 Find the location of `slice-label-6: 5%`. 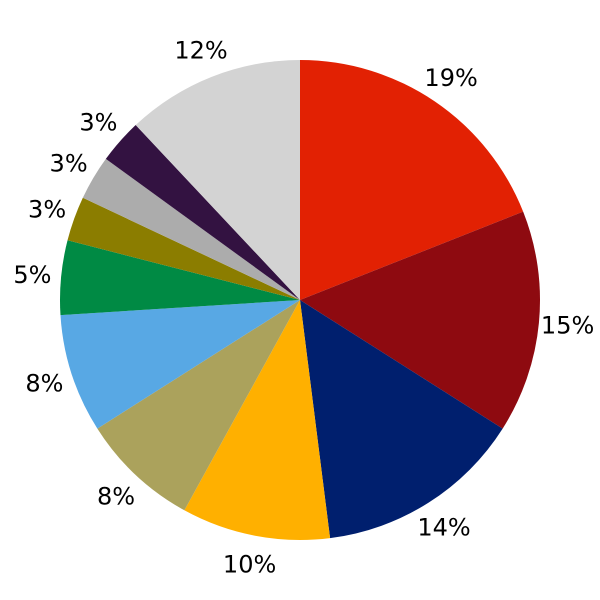

slice-label-6: 5% is located at coordinates (32, 275).